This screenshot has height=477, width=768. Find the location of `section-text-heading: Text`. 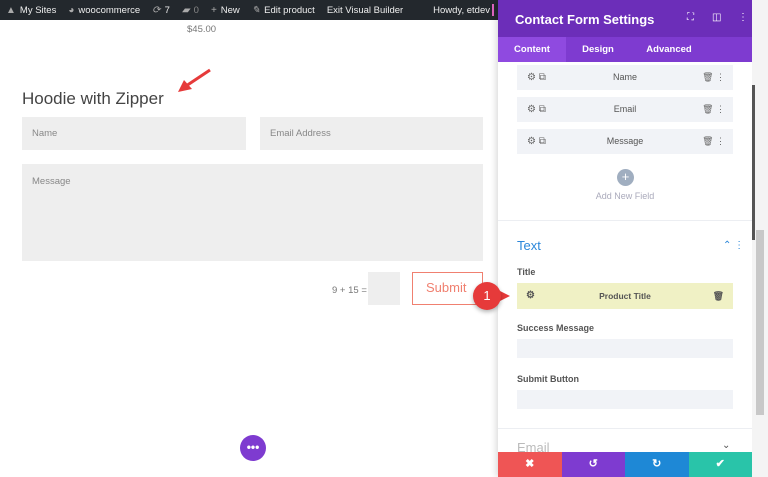

section-text-heading: Text is located at coordinates (529, 245).